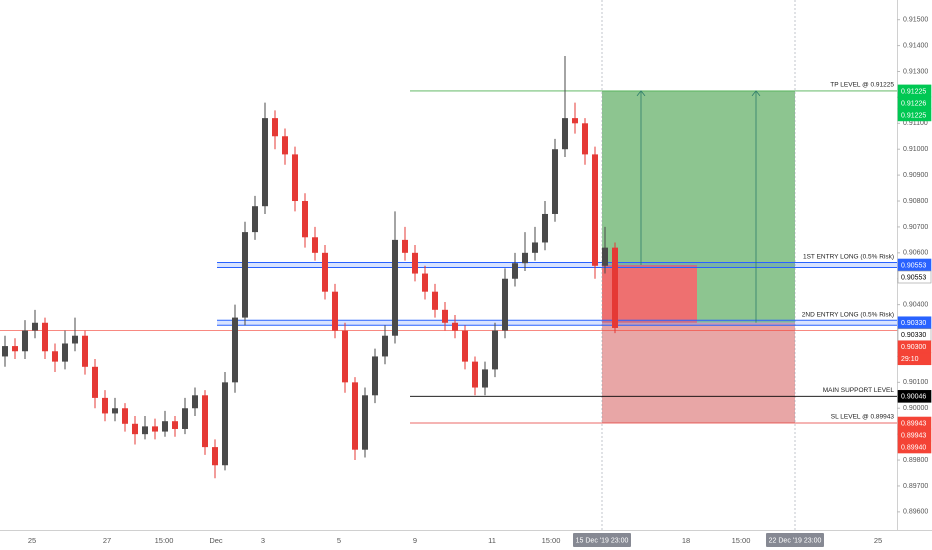 The width and height of the screenshot is (932, 550). I want to click on countdown-label-box, so click(914, 359).